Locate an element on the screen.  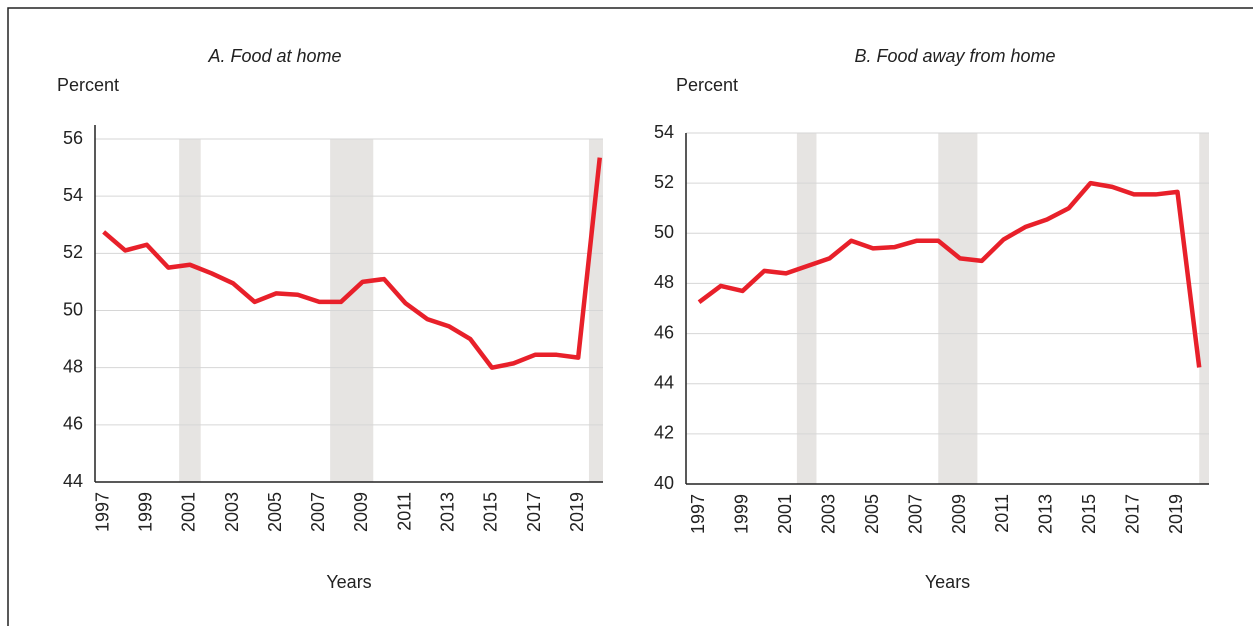
chart-title: B. Food away from home is located at coordinates (954, 56).